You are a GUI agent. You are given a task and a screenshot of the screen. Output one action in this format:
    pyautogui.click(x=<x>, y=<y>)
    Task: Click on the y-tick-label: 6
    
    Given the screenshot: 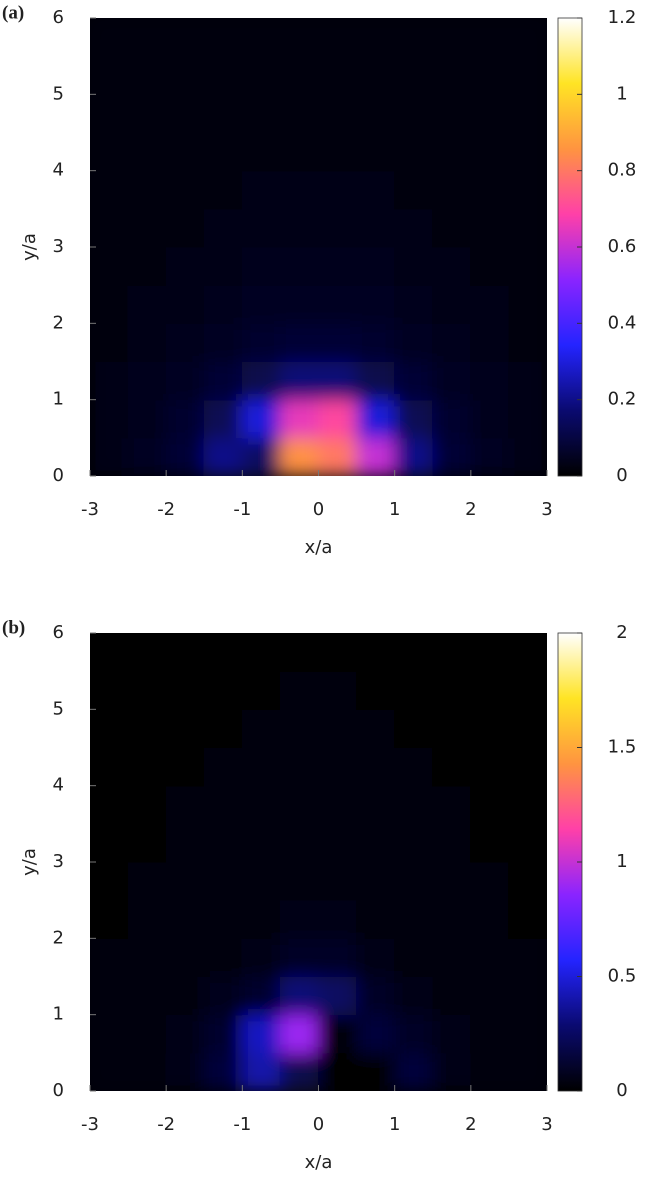 What is the action you would take?
    pyautogui.click(x=58, y=17)
    